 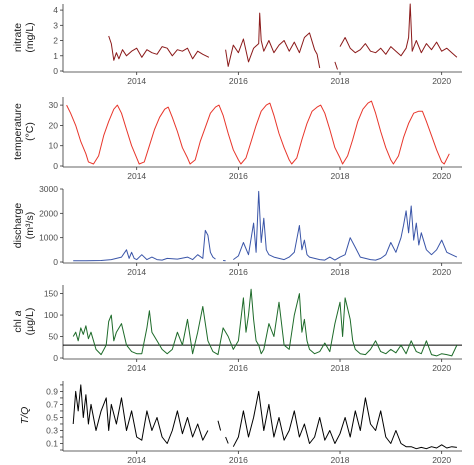 What do you see at coordinates (51, 294) in the screenshot?
I see `y-tick-label: 150` at bounding box center [51, 294].